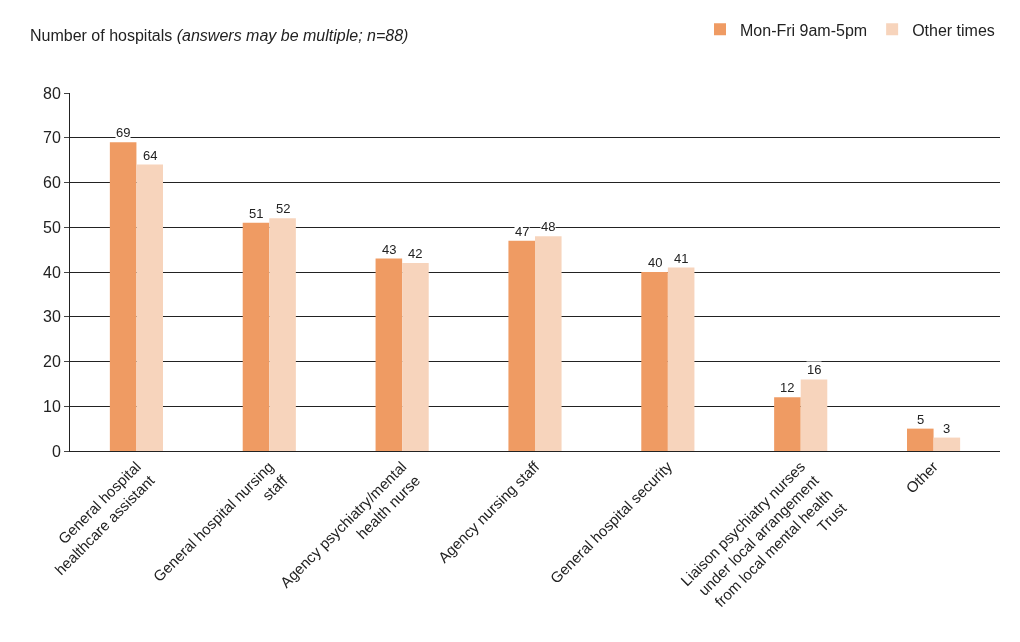 This screenshot has height=642, width=1020. I want to click on y-tick-label: 80, so click(52, 93).